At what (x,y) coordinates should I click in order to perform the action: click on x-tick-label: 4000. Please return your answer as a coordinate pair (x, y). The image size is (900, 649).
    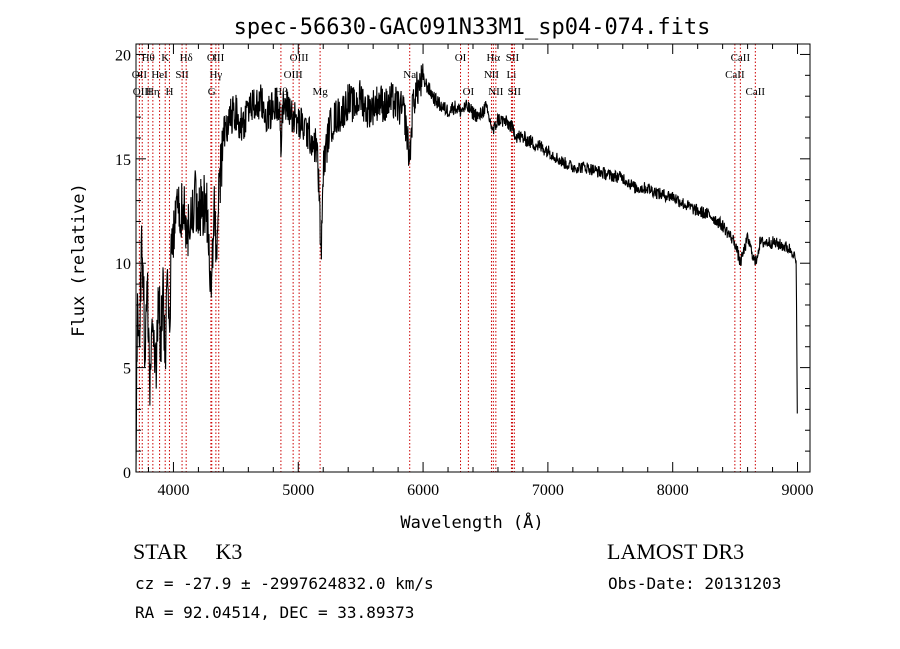
    Looking at the image, I should click on (173, 490).